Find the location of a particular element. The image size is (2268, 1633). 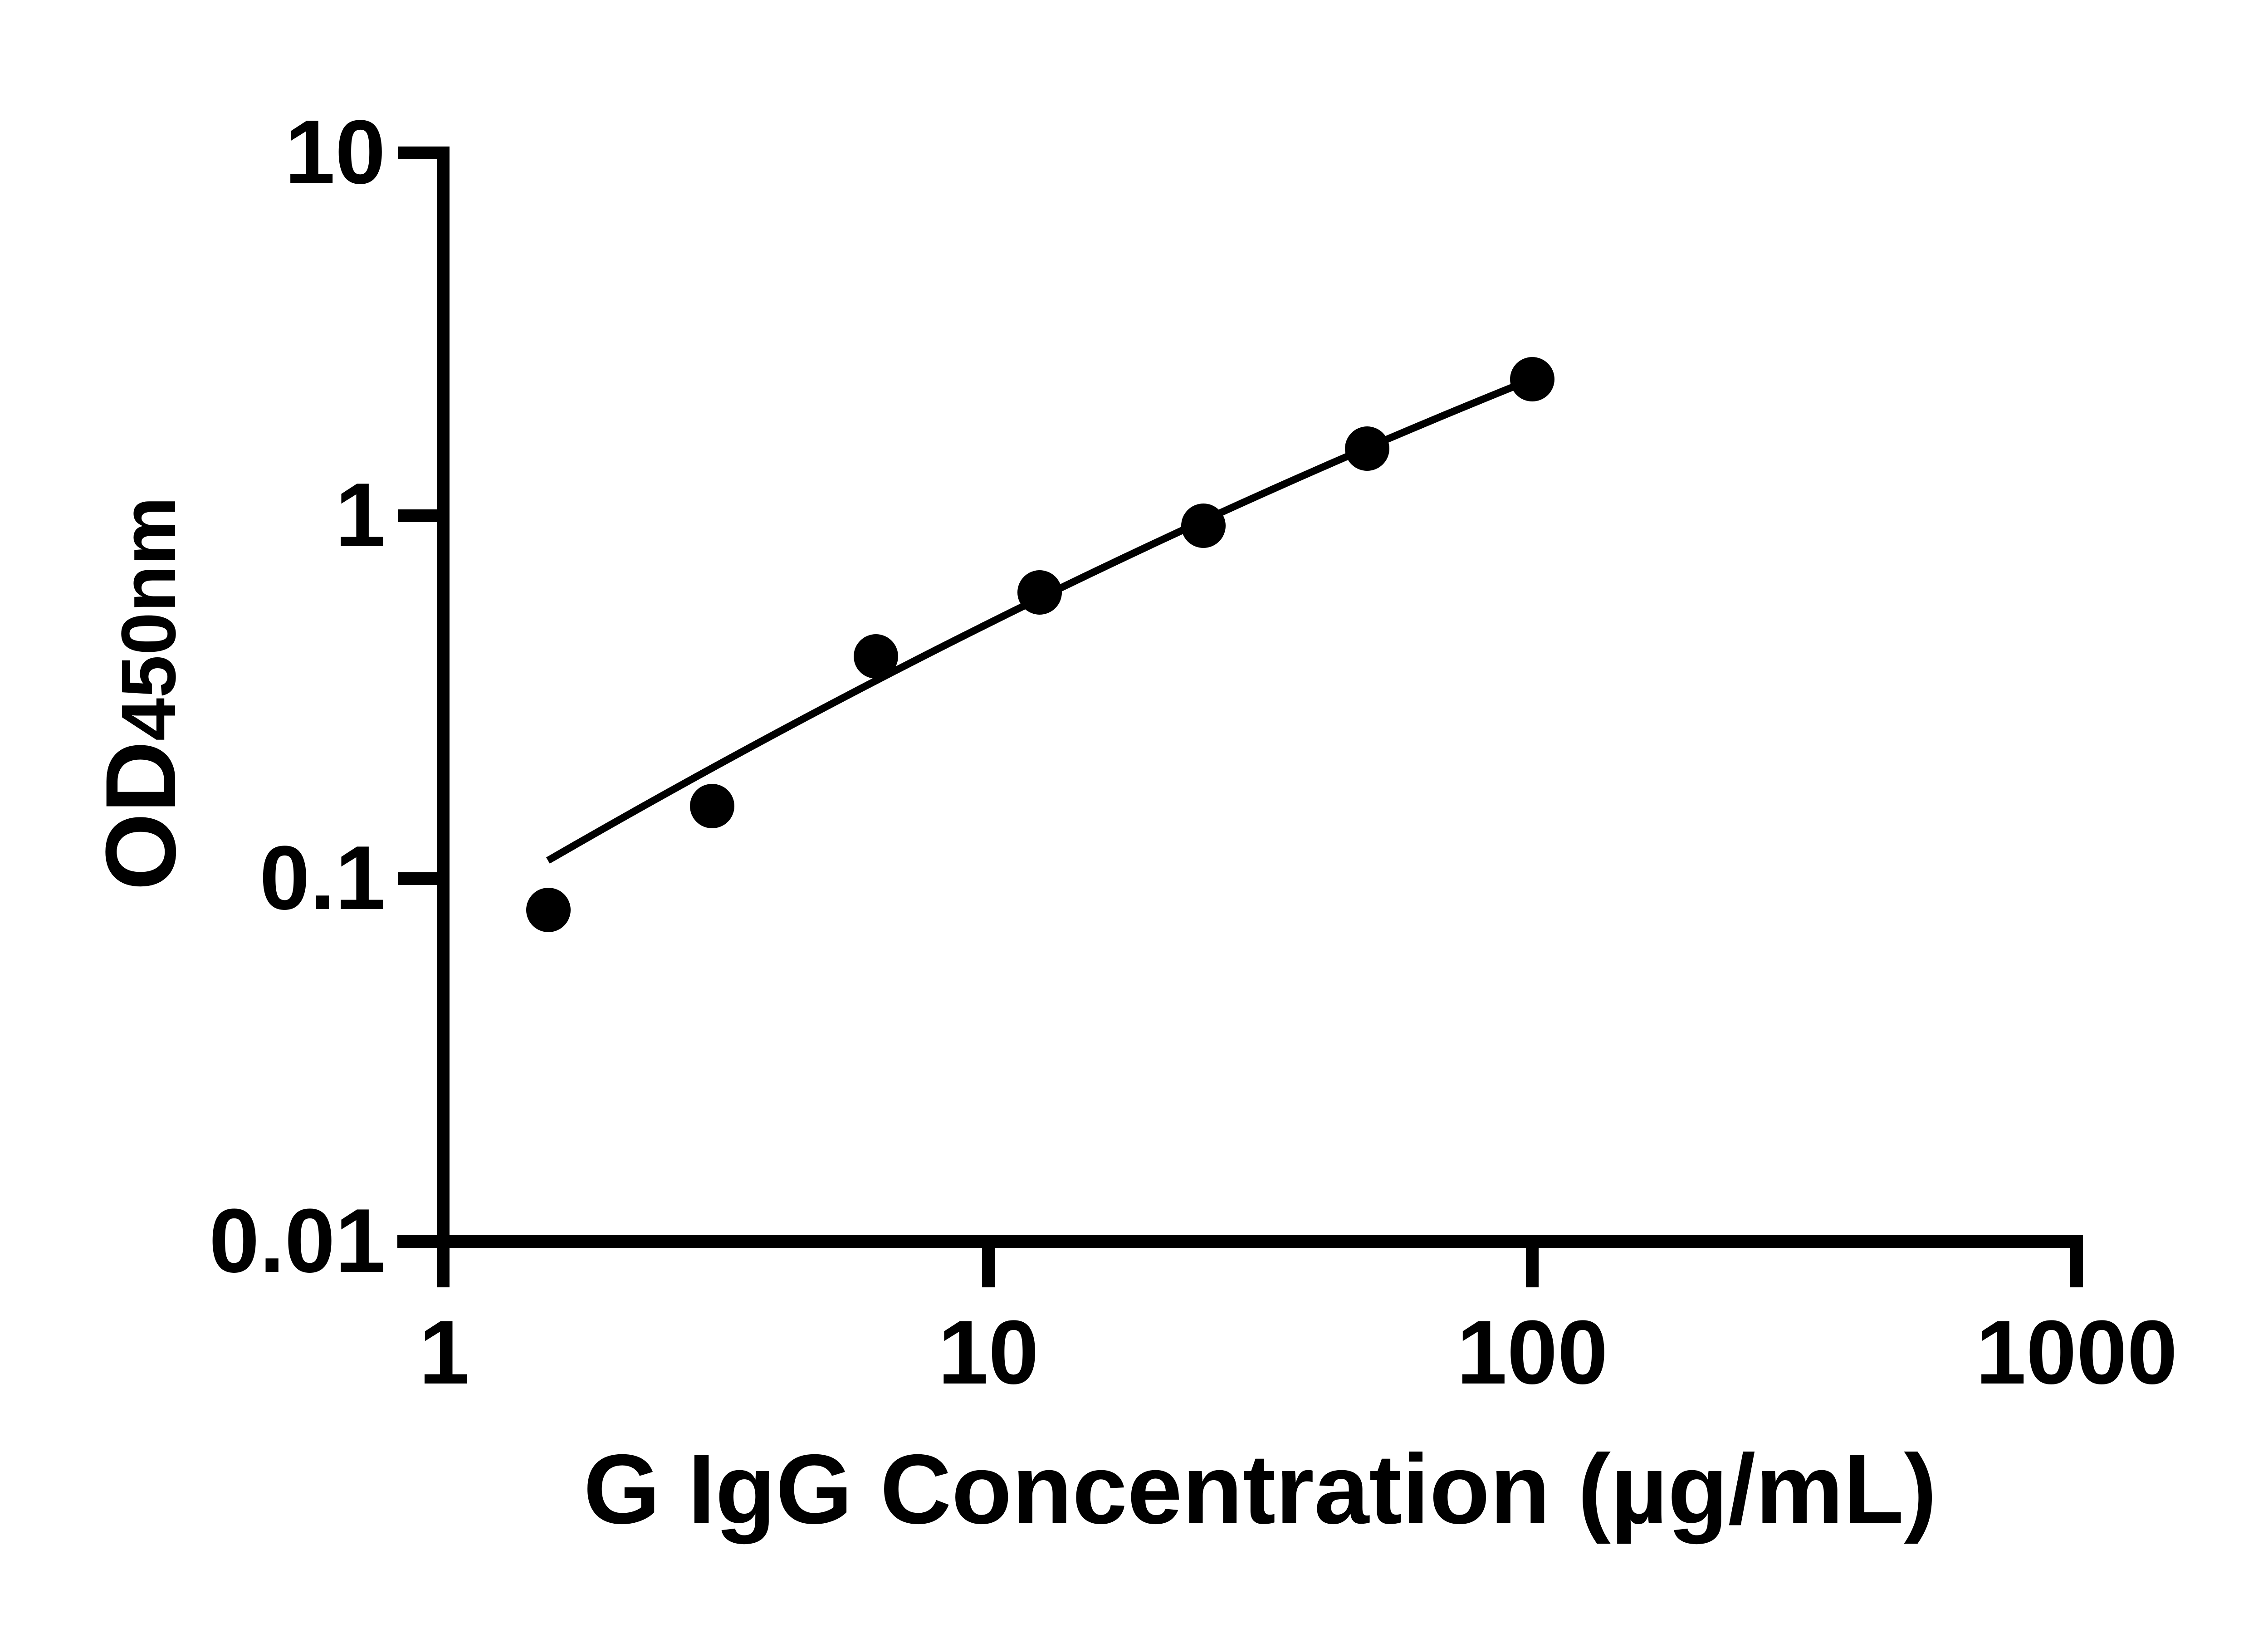

svg-text: 0.01 is located at coordinates (298, 1240).